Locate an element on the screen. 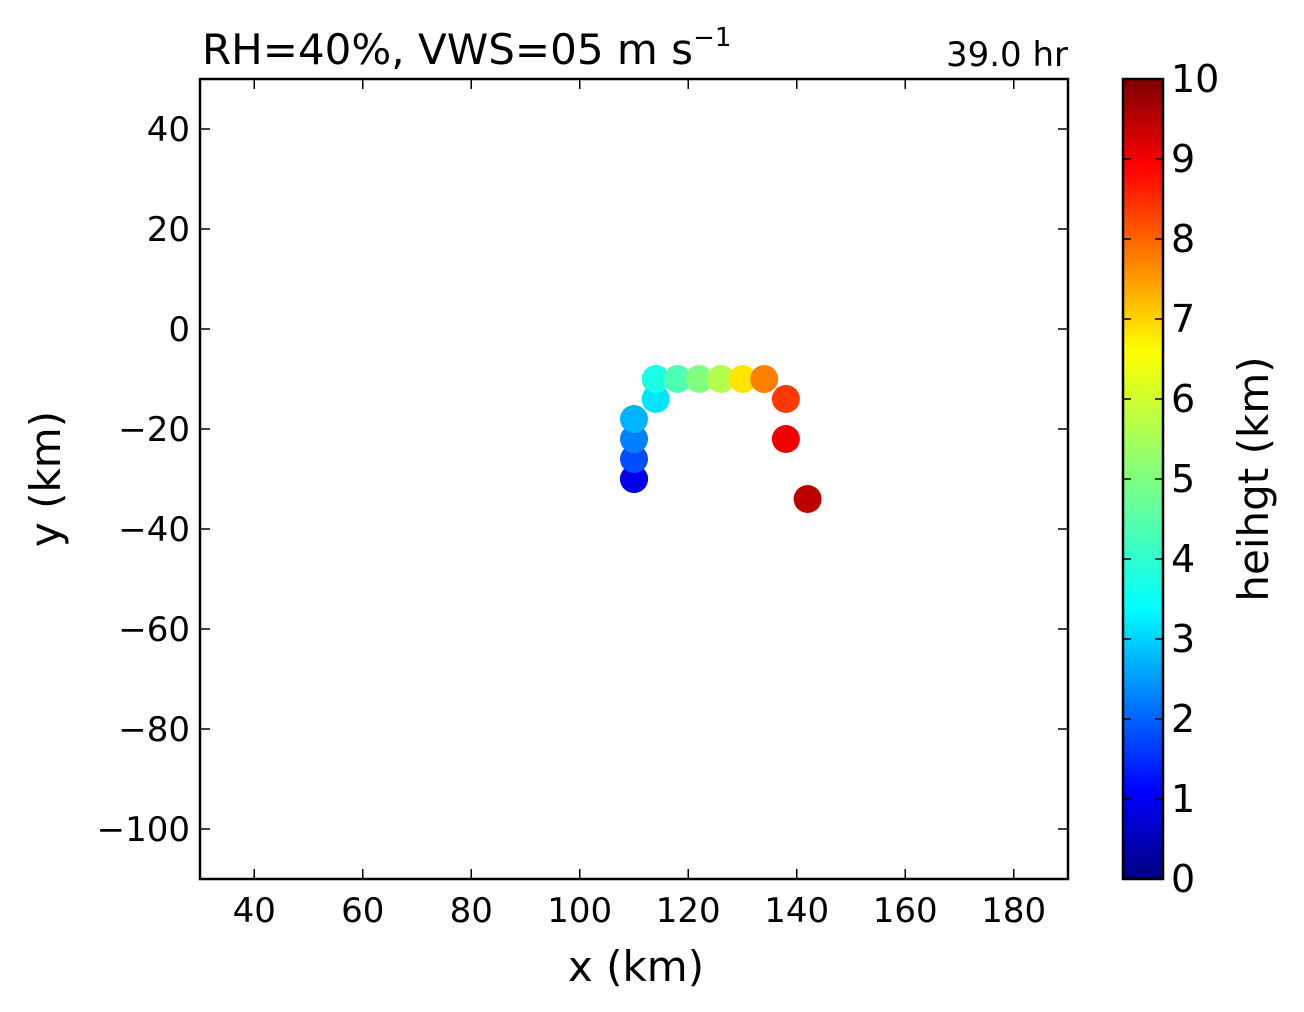 The height and width of the screenshot is (1012, 1304). colorbar-tick-label: 3 is located at coordinates (1183, 639).